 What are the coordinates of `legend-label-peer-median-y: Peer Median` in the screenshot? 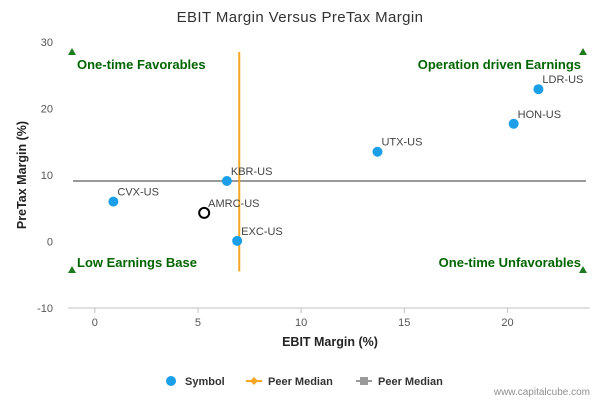 It's located at (410, 382).